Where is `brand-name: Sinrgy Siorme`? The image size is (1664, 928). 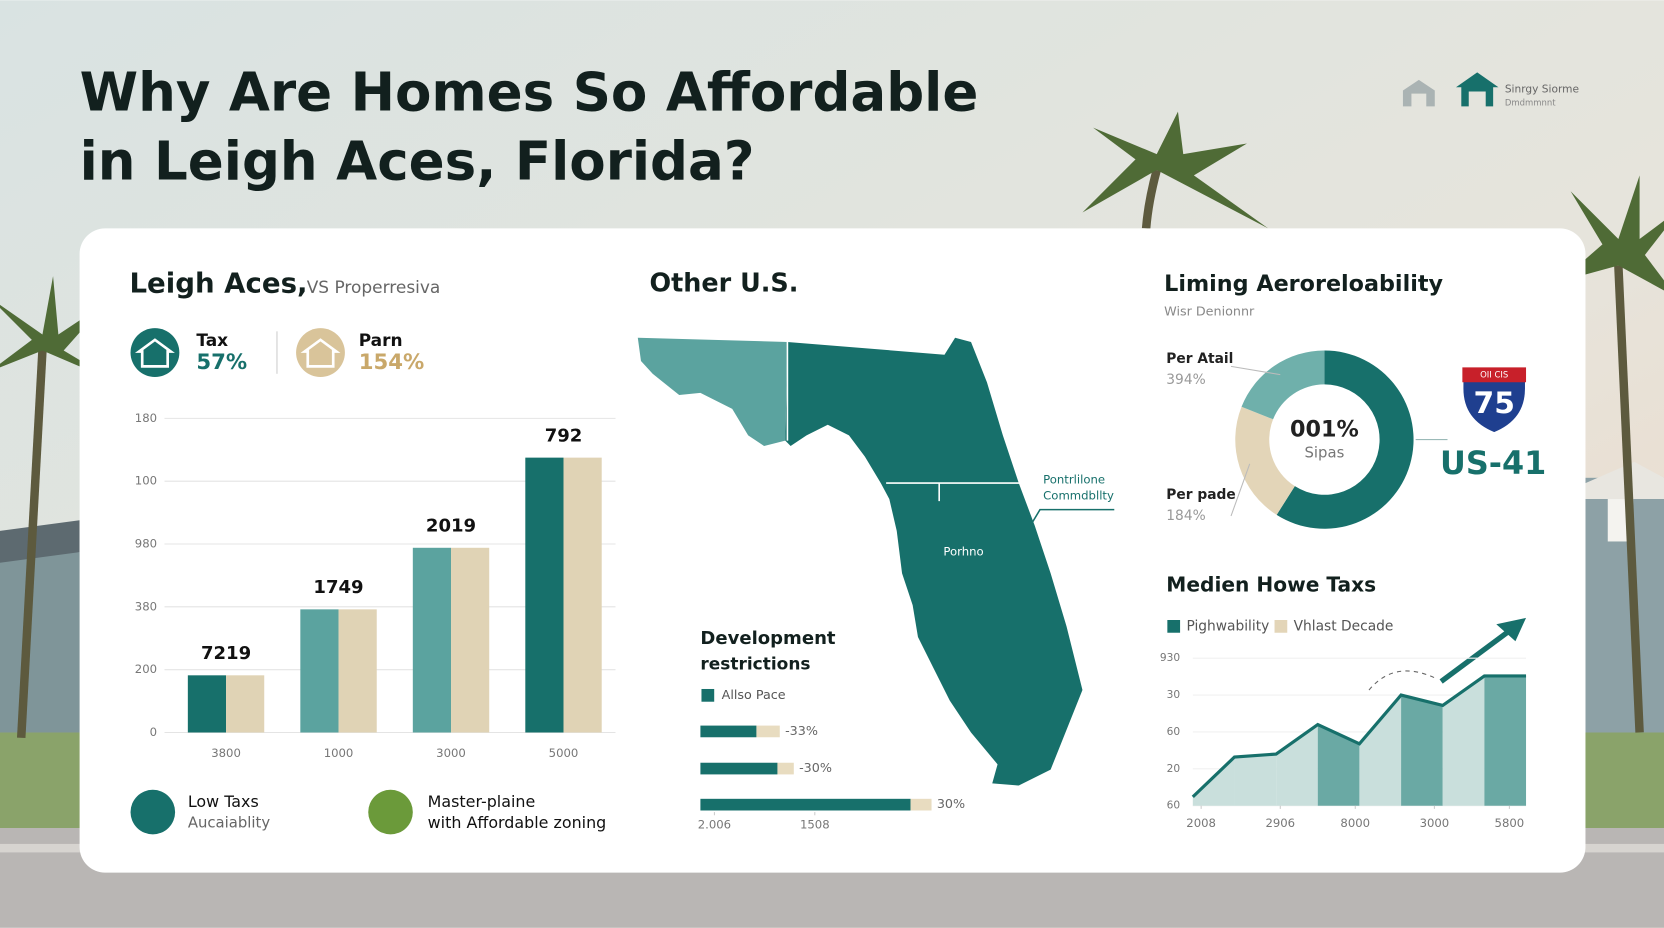
brand-name: Sinrgy Siorme is located at coordinates (1542, 88).